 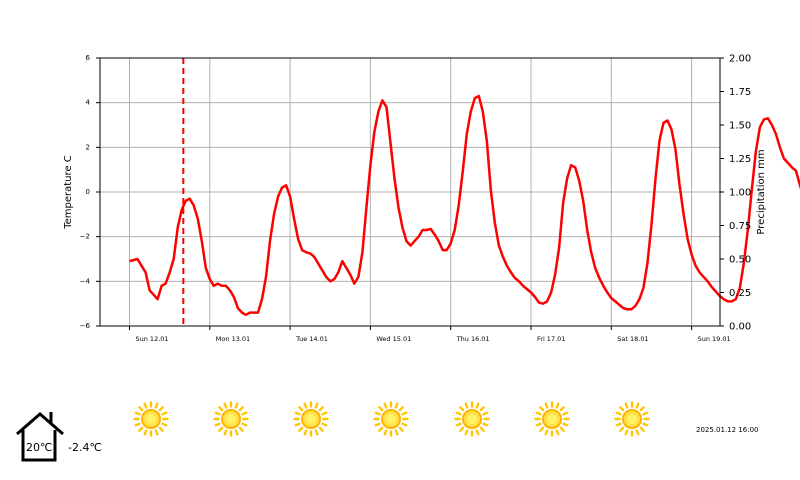 I want to click on y-tick-right-label: 1.25, so click(x=740, y=159).